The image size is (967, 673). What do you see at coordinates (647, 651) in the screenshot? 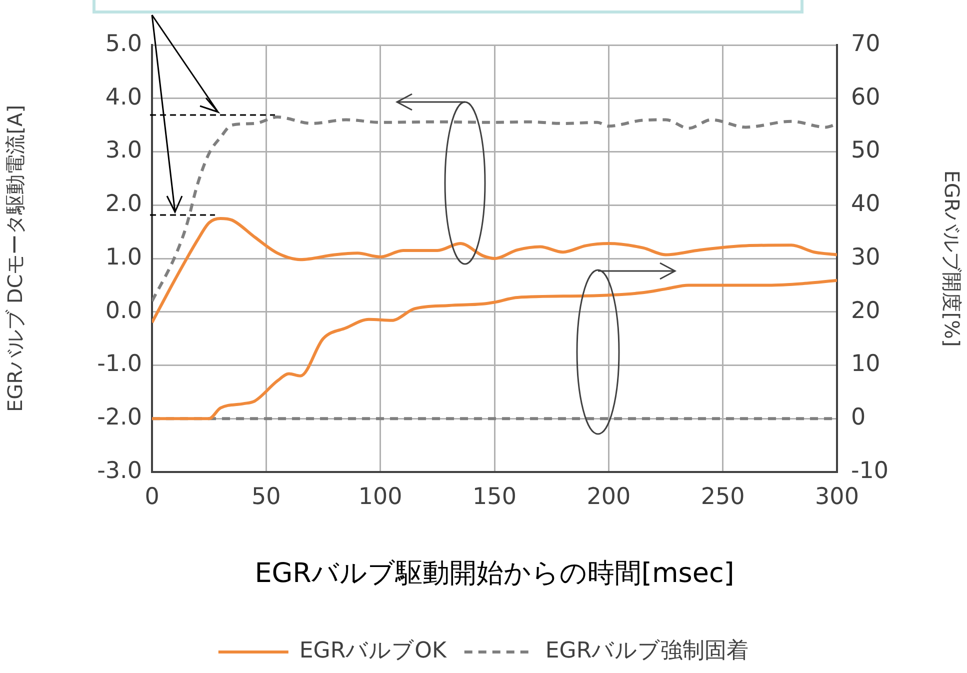
I see `legend-label: EGRバルブ強制固着` at bounding box center [647, 651].